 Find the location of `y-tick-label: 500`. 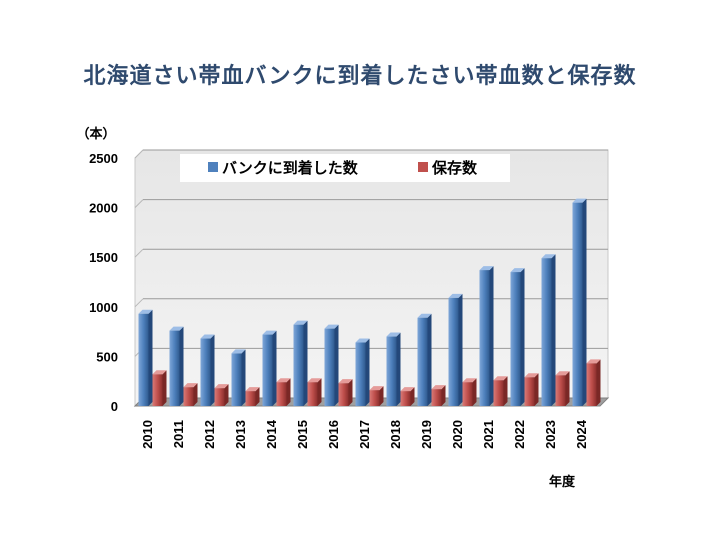

y-tick-label: 500 is located at coordinates (107, 356).